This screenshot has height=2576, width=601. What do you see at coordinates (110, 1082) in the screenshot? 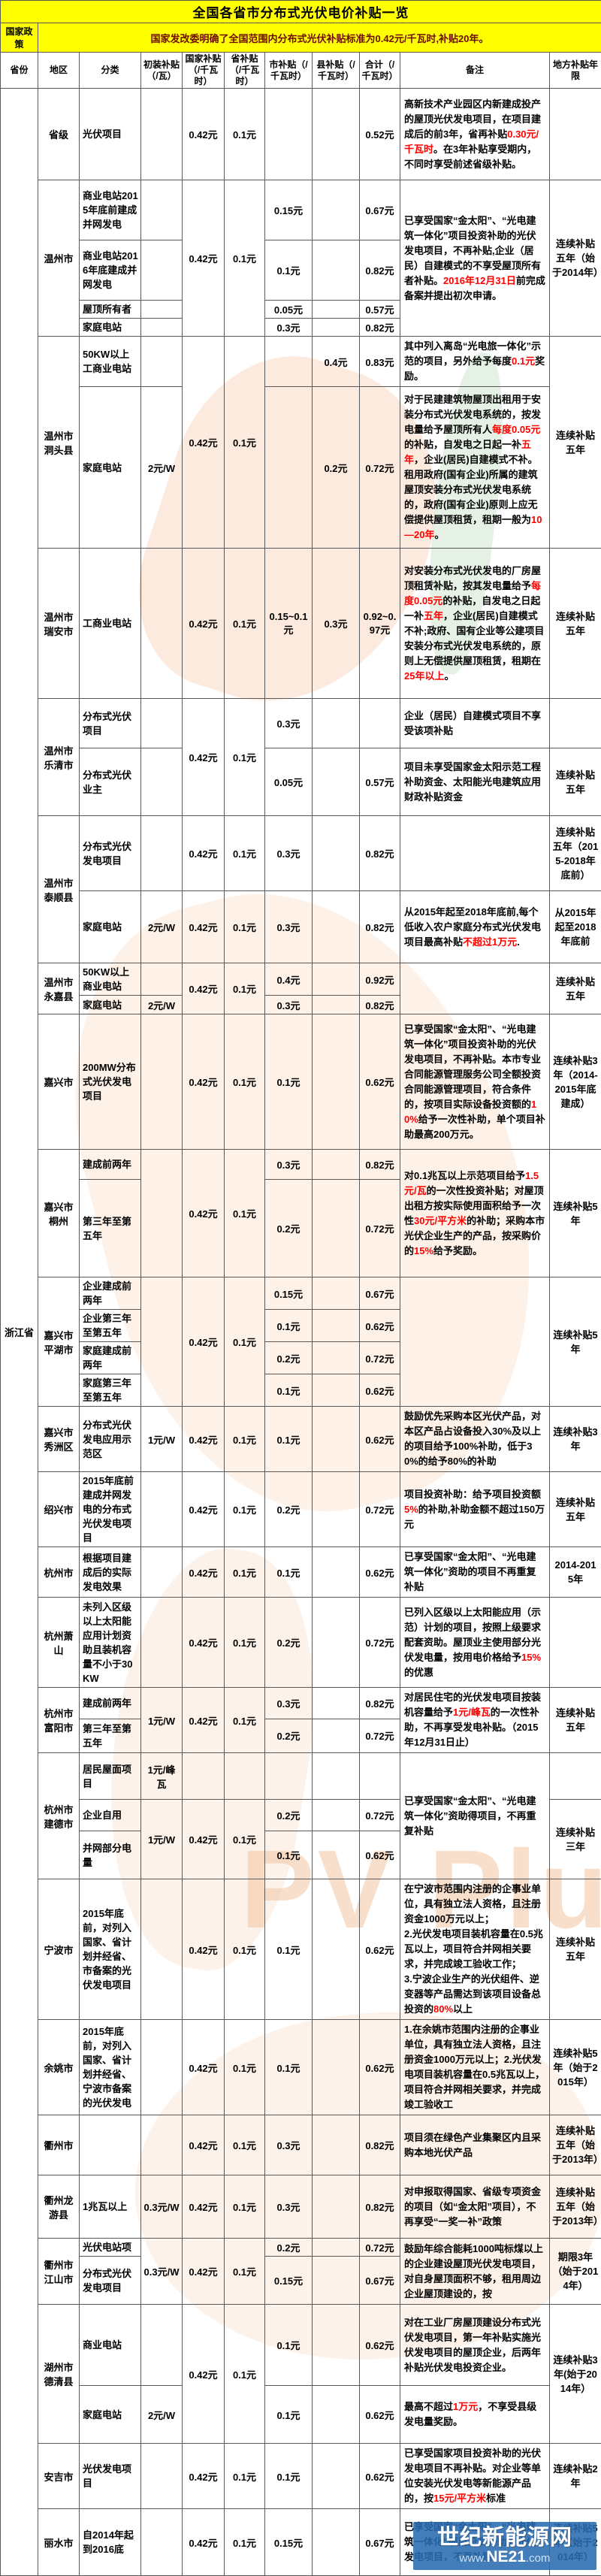
I see `cell-category: 200MW分布式光伏发电项目` at bounding box center [110, 1082].